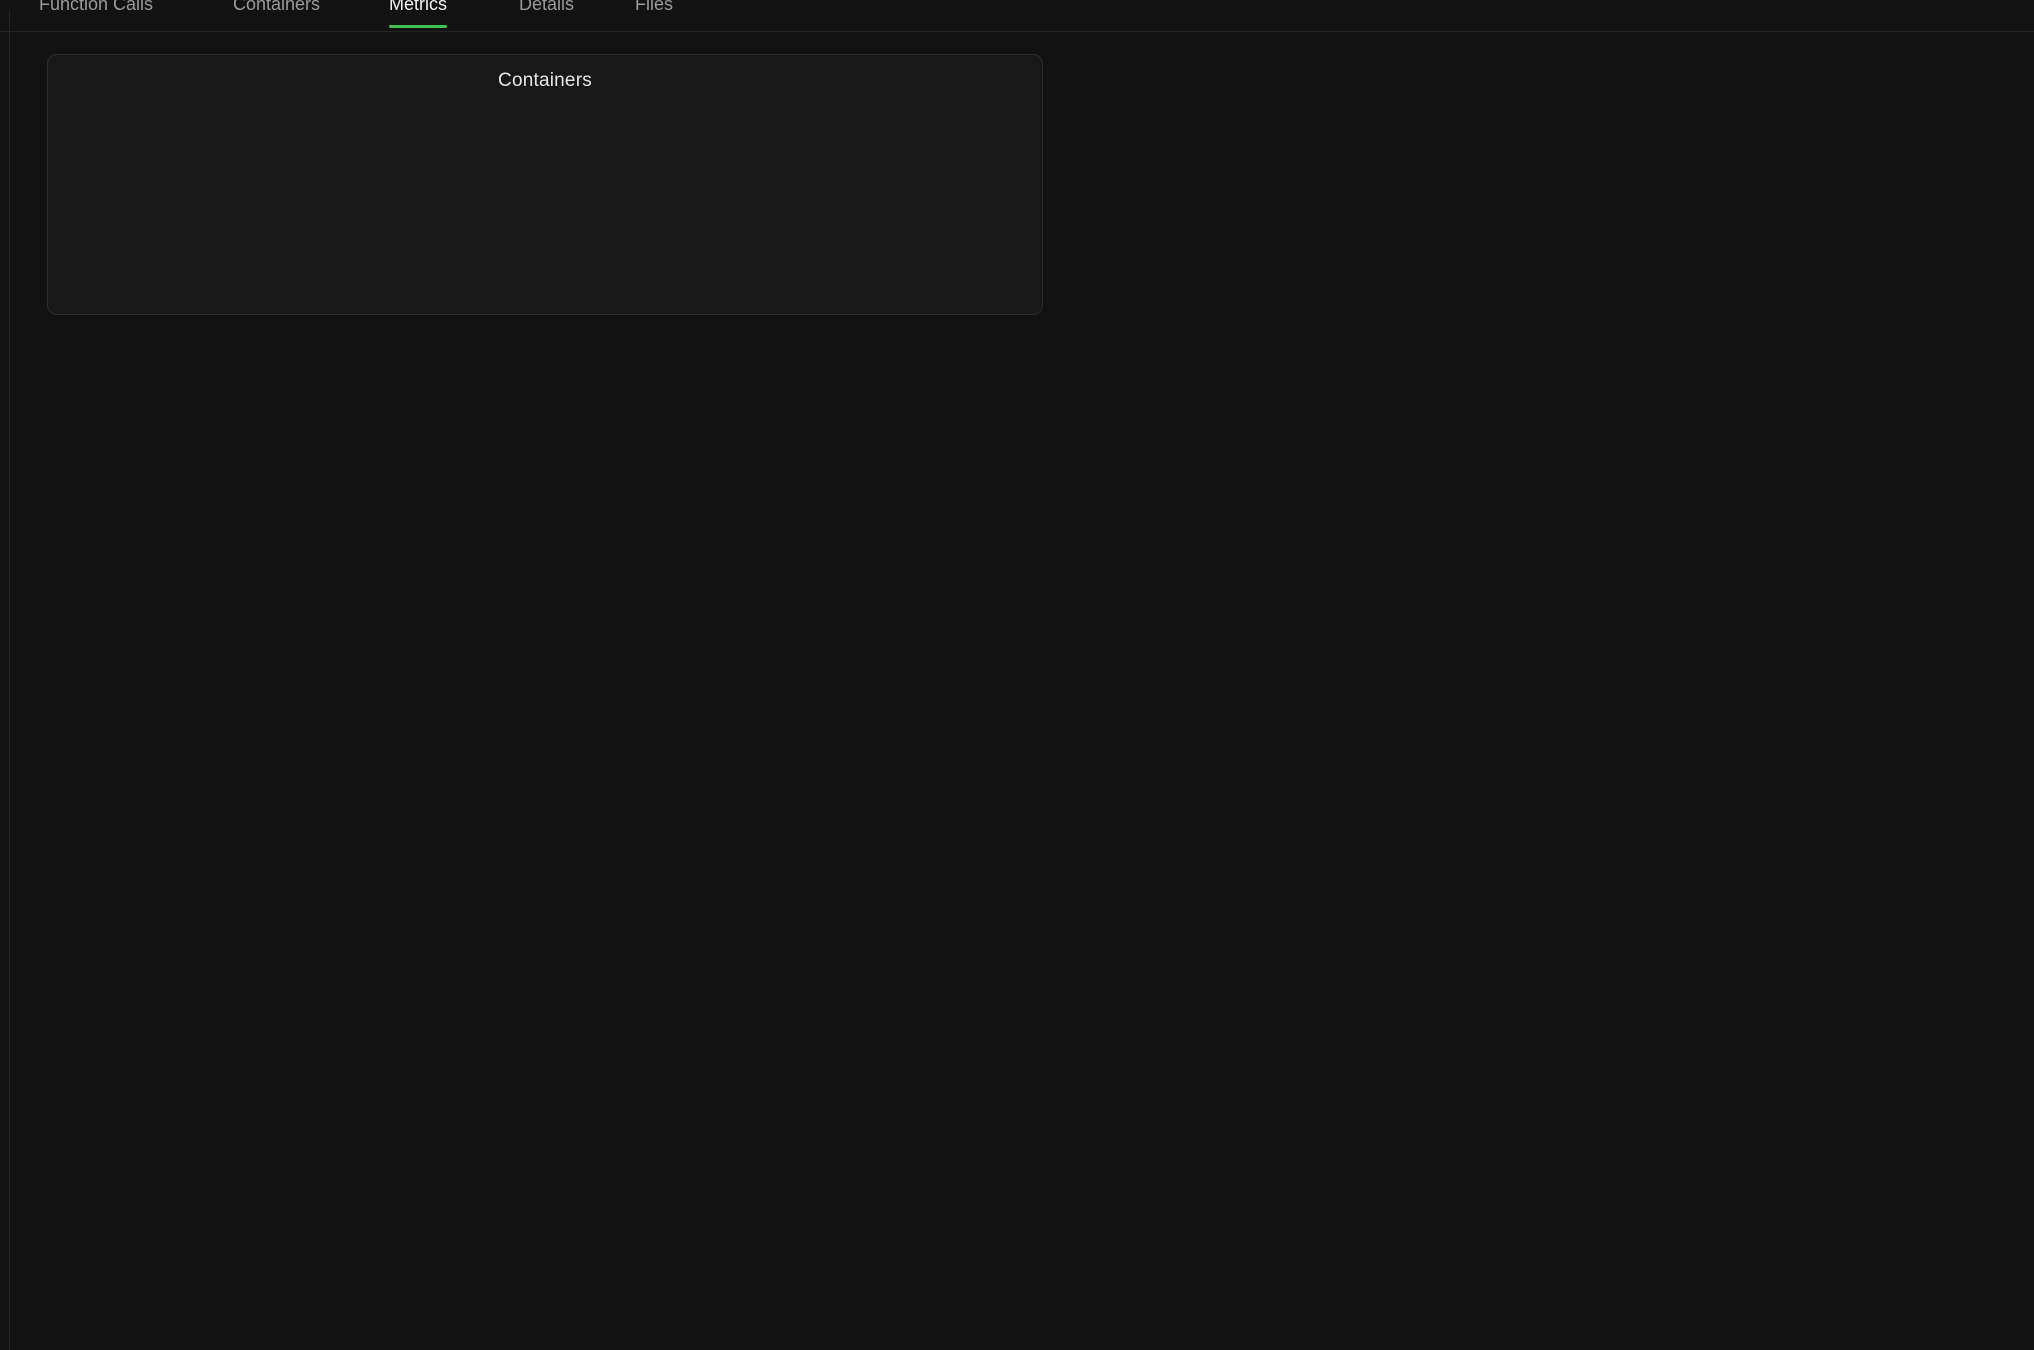 This screenshot has height=1350, width=2034. What do you see at coordinates (418, 7) in the screenshot?
I see `tab-label: Metrics` at bounding box center [418, 7].